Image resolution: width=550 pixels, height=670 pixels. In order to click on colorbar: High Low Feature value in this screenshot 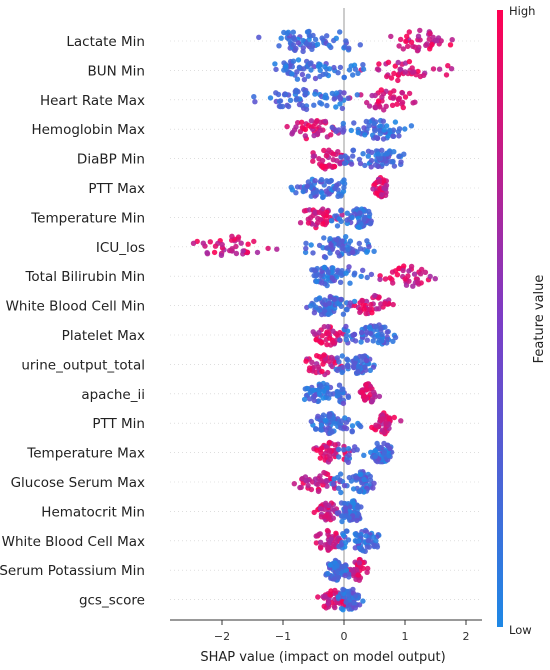, I will do `click(522, 320)`.